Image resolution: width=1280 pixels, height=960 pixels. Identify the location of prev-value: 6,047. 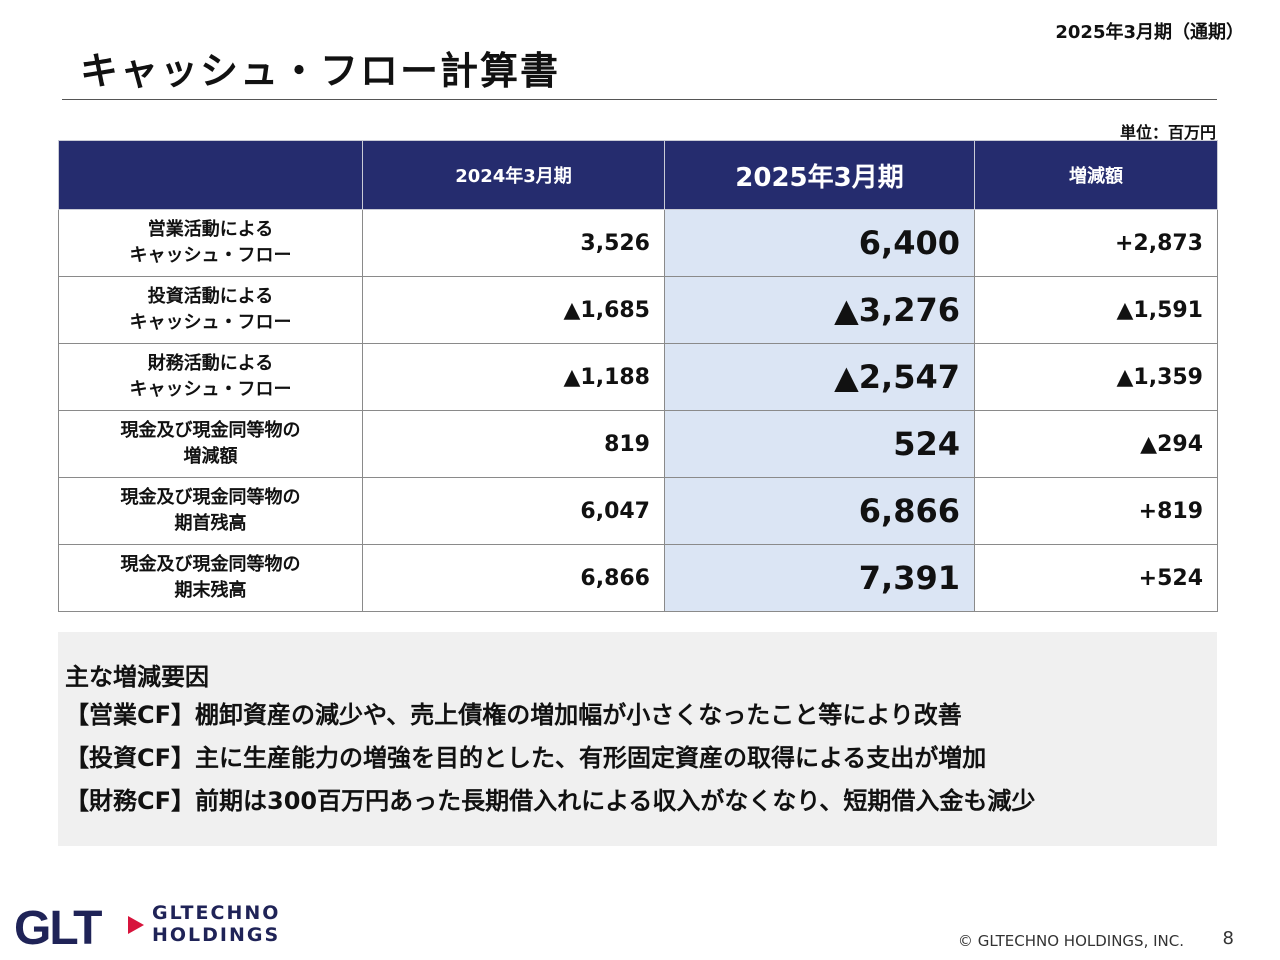
(513, 511).